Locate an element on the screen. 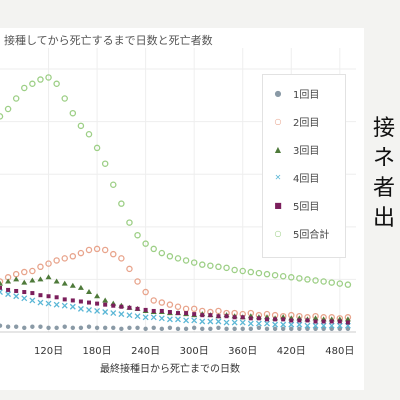 Image resolution: width=400 pixels, height=400 pixels. legend-marker-dose3: ▲ is located at coordinates (278, 149).